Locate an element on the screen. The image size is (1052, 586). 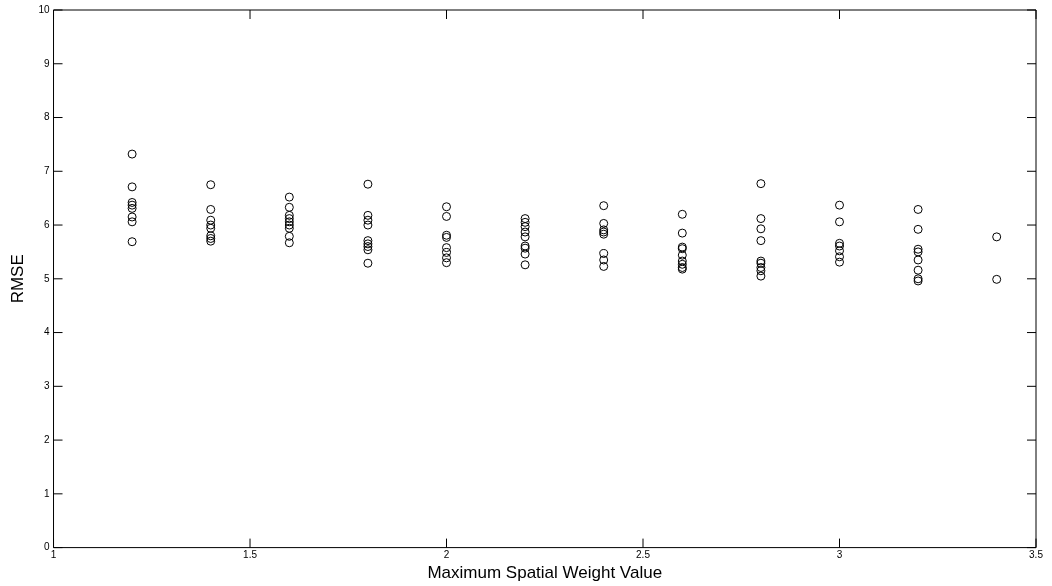
x-tick-label: 1.5 is located at coordinates (250, 555).